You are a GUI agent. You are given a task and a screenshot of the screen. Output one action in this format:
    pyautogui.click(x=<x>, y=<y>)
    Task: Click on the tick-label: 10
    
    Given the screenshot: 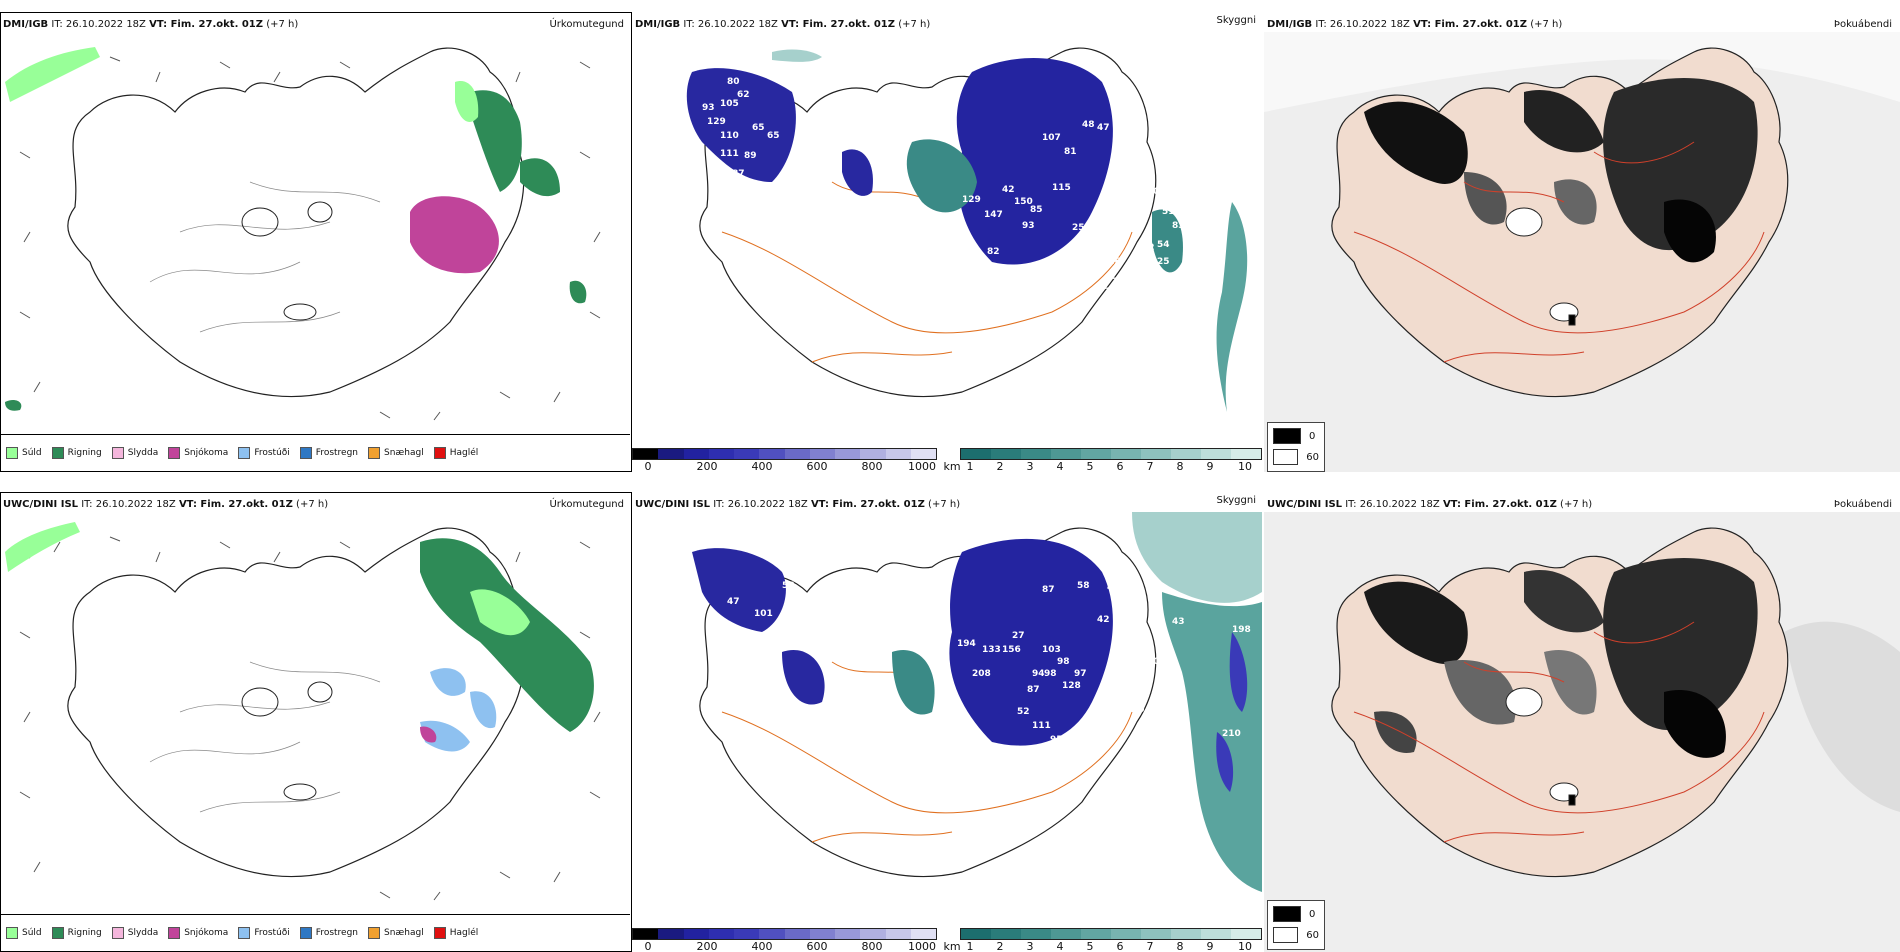 What is the action you would take?
    pyautogui.click(x=1245, y=946)
    